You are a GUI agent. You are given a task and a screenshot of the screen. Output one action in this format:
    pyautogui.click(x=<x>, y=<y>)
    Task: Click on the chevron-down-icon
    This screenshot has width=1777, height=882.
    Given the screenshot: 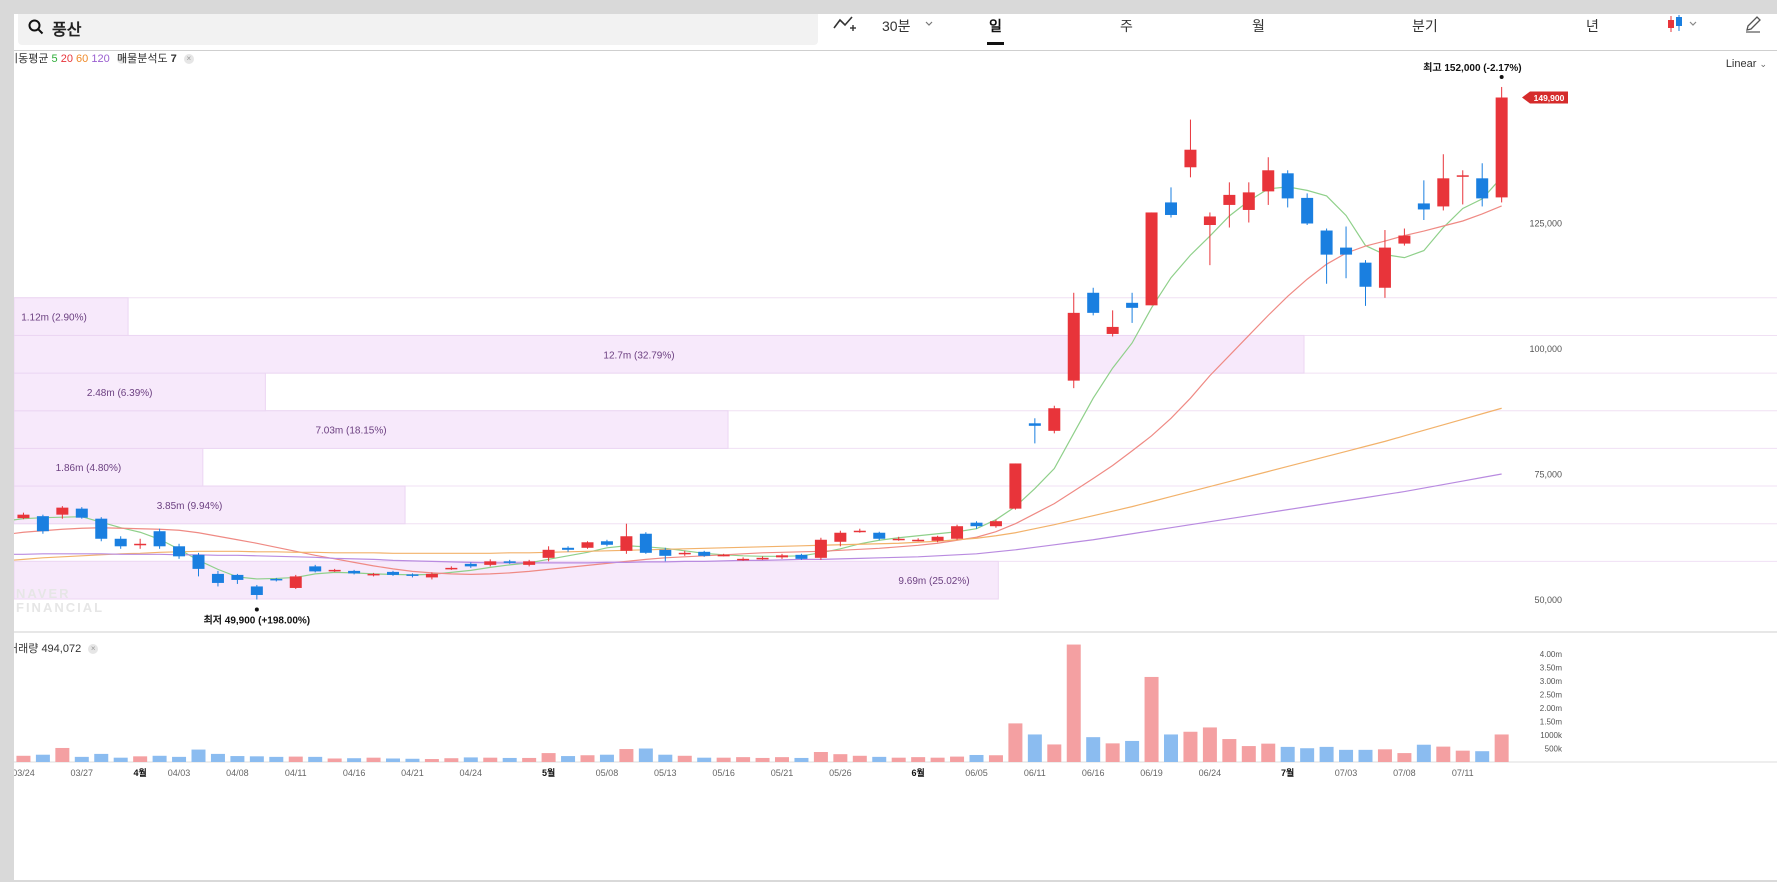 What is the action you would take?
    pyautogui.click(x=929, y=24)
    